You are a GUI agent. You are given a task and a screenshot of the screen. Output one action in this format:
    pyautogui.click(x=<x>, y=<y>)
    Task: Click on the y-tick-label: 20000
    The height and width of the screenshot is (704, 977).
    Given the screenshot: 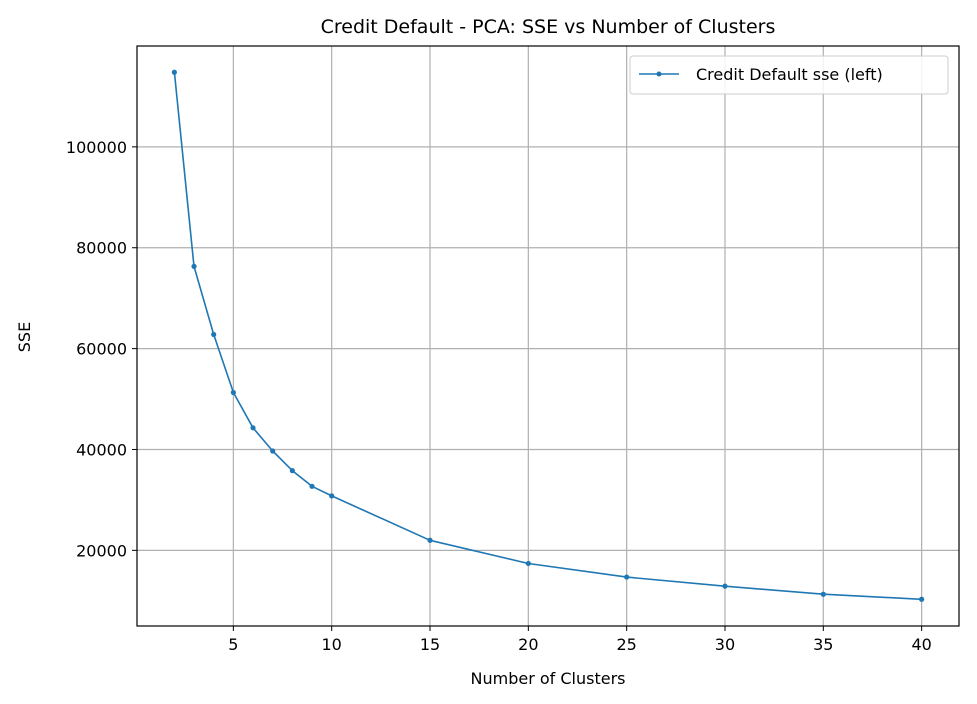 What is the action you would take?
    pyautogui.click(x=101, y=550)
    